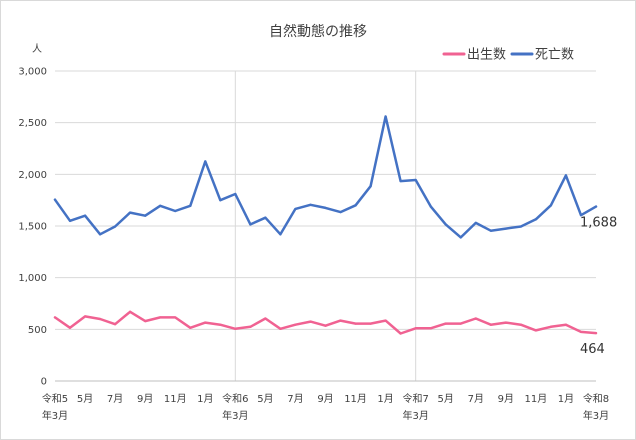 This screenshot has height=440, width=636. Describe the element at coordinates (55, 407) in the screenshot. I see `x-tick-label: 令和5 年3月` at that location.